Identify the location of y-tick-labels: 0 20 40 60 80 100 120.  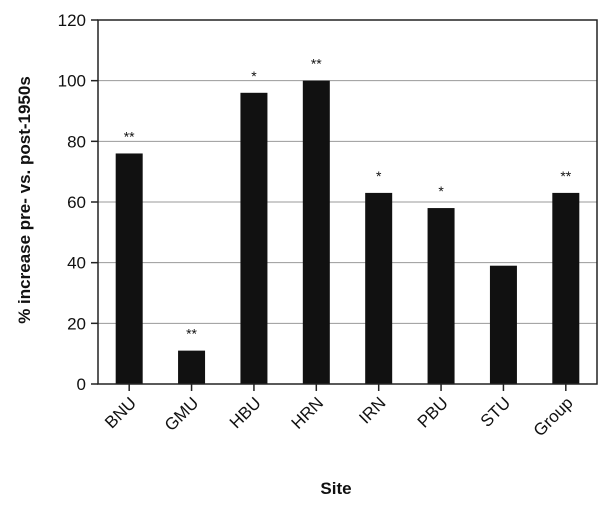
(72, 202).